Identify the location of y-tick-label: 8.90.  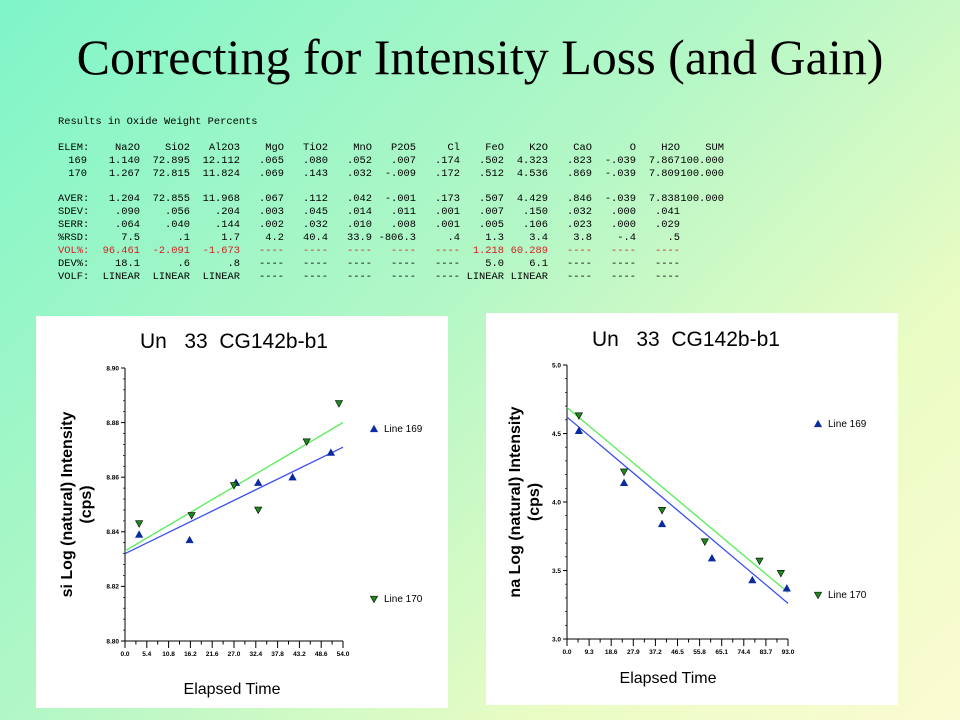
(112, 368).